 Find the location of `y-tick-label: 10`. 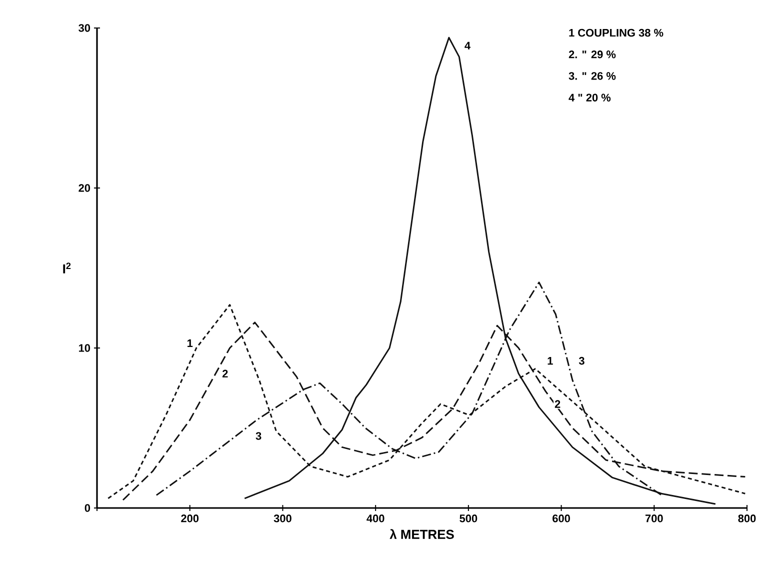

y-tick-label: 10 is located at coordinates (84, 348).